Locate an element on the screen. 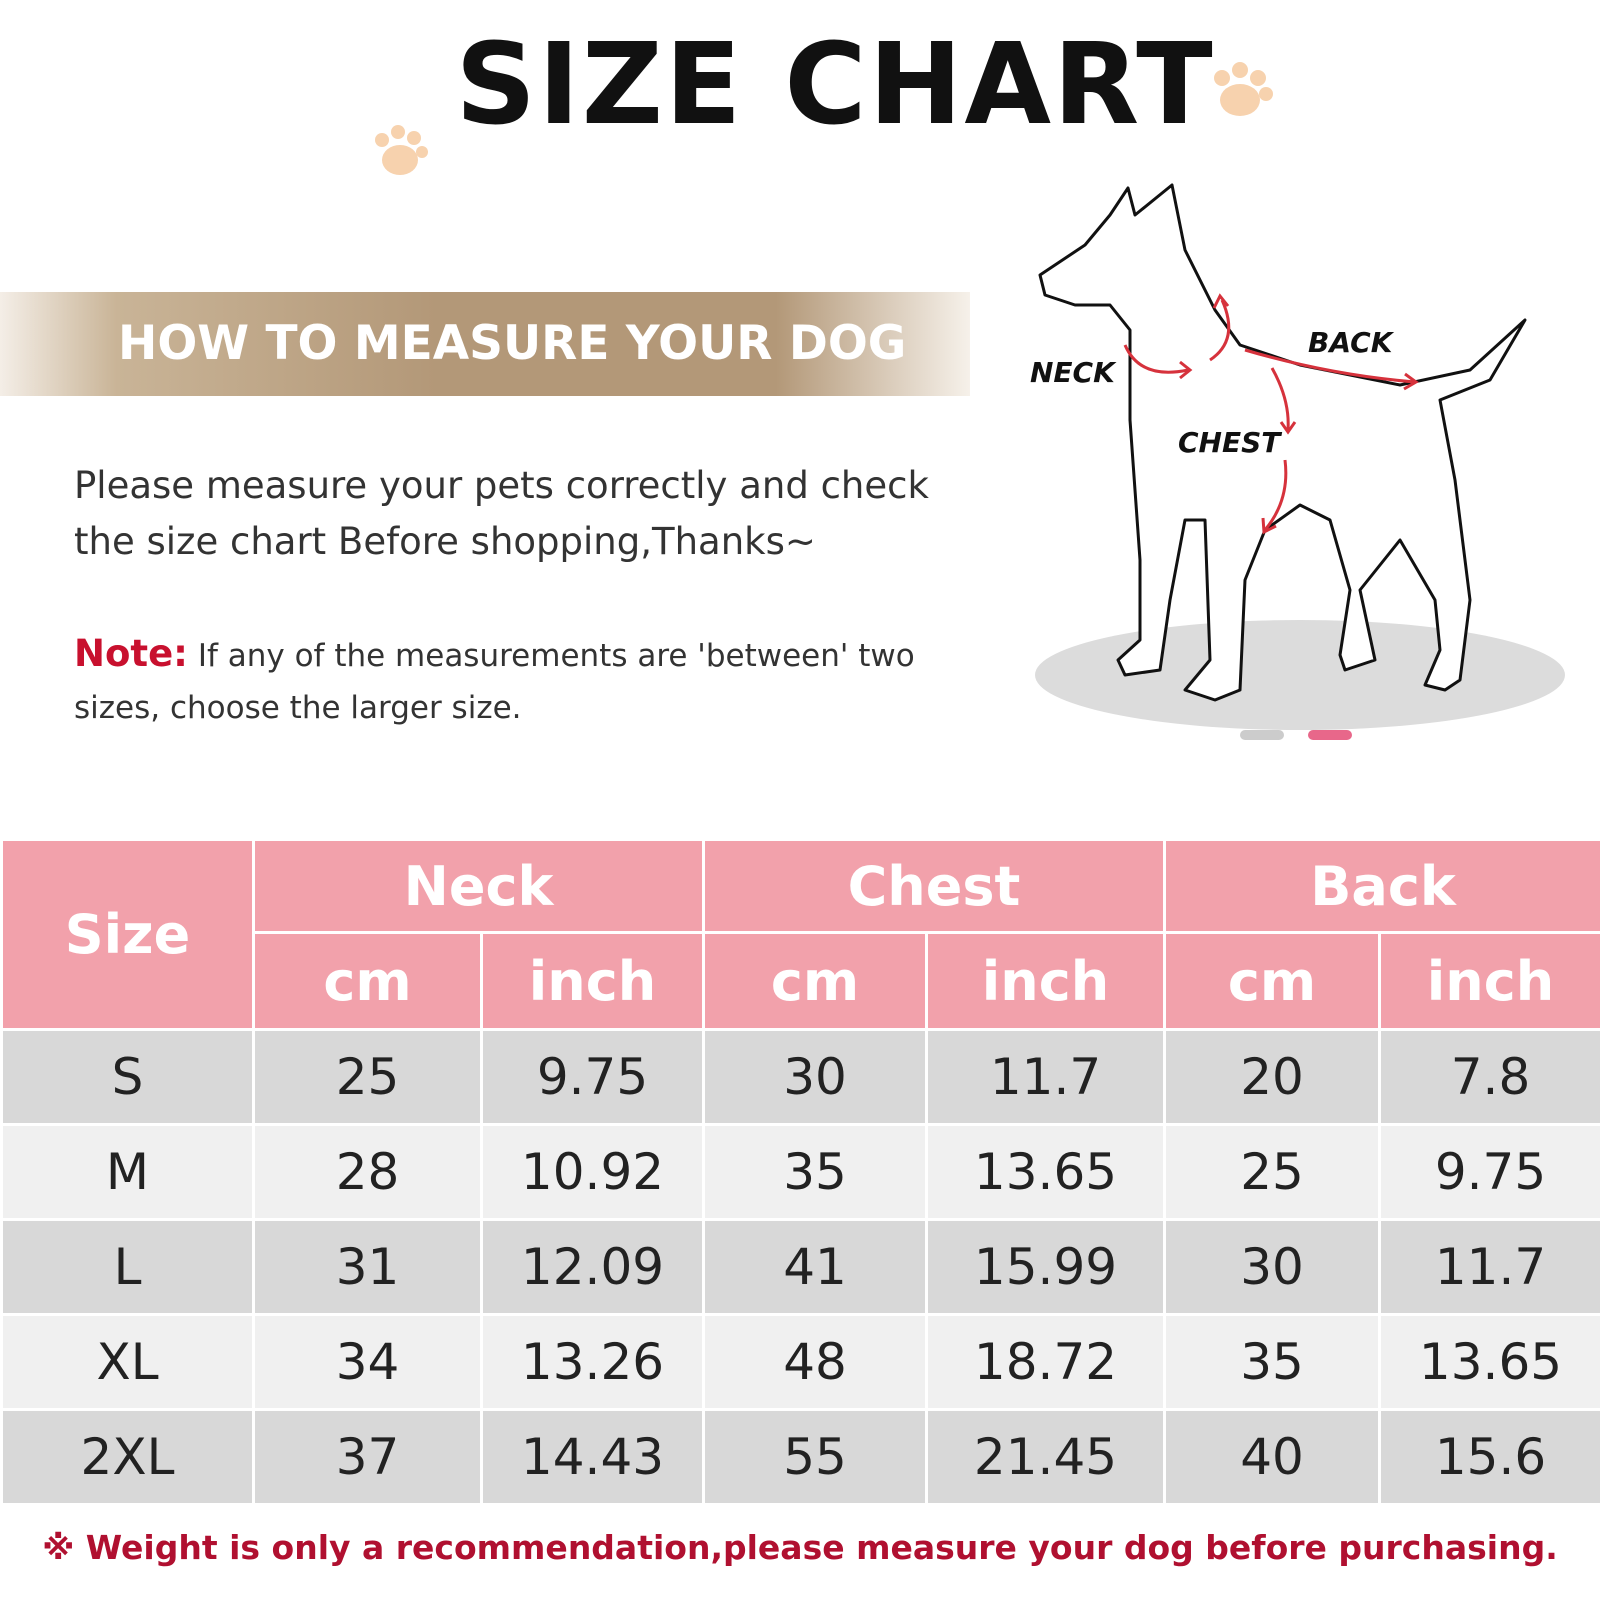 The height and width of the screenshot is (1600, 1600). table-cell: 37 is located at coordinates (367, 1457).